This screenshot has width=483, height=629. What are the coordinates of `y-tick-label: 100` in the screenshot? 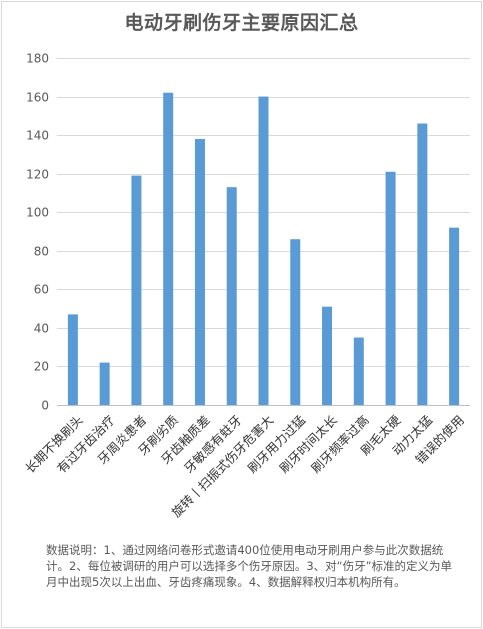 It's located at (37, 213).